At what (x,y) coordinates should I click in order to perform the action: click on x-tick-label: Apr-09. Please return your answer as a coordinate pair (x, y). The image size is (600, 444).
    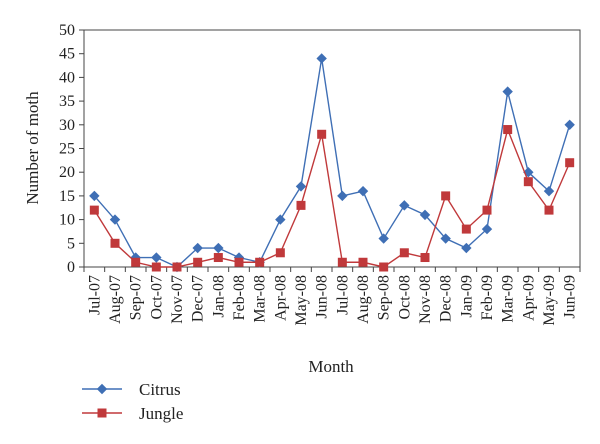
    Looking at the image, I should click on (528, 298).